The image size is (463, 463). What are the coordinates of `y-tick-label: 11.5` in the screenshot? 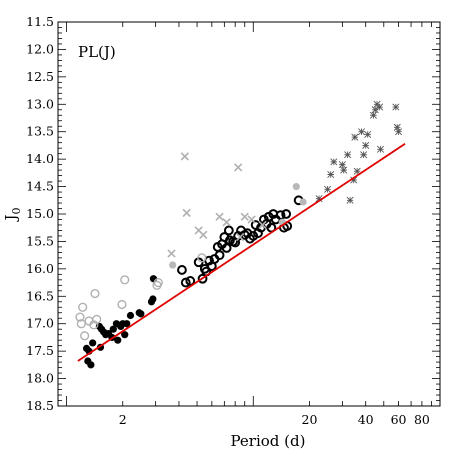 It's located at (40, 21).